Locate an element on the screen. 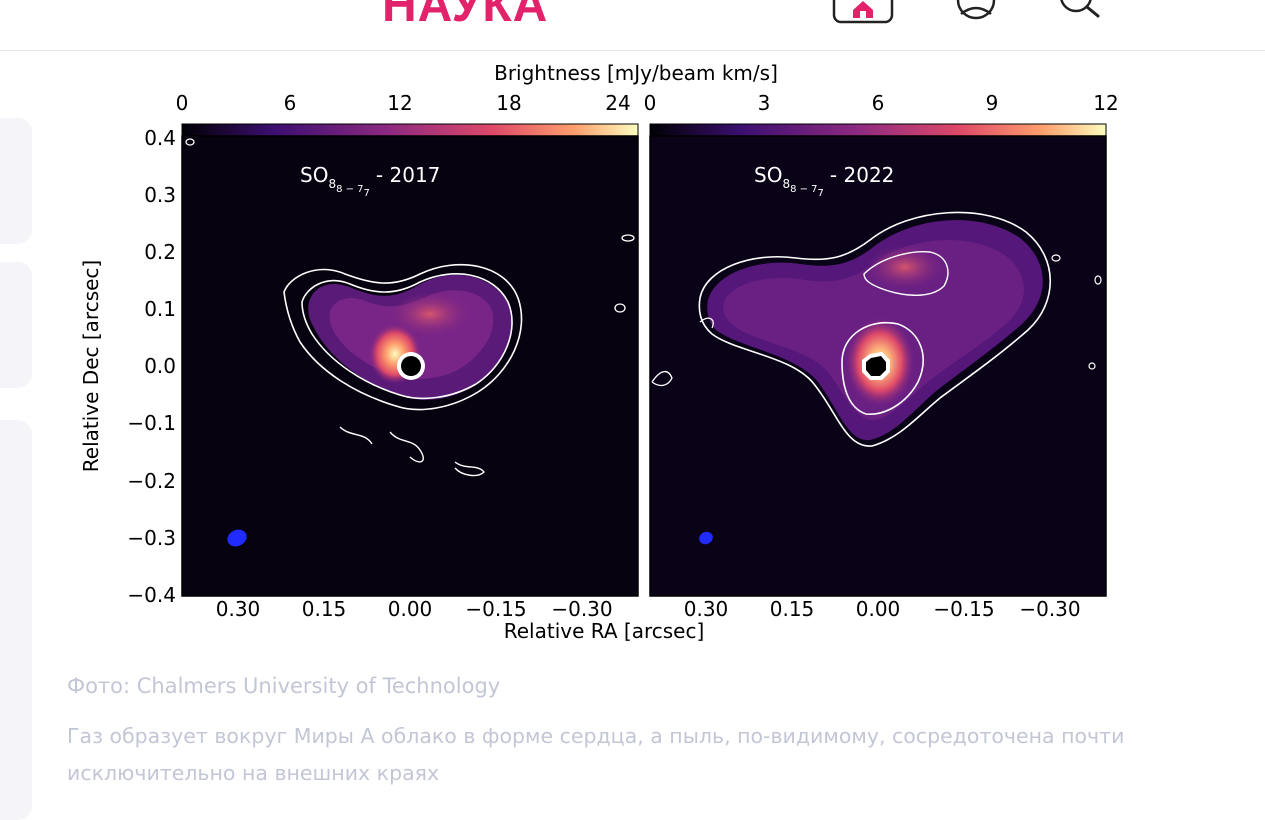 The width and height of the screenshot is (1265, 820). x-axis-label: Relative RA [arcsec] is located at coordinates (604, 631).